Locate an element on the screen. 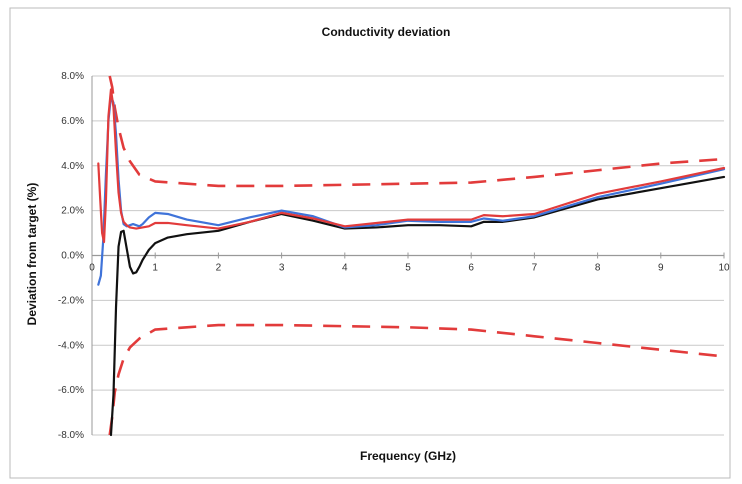 Image resolution: width=742 pixels, height=484 pixels. x-axis-title: Frequency (GHz) is located at coordinates (408, 456).